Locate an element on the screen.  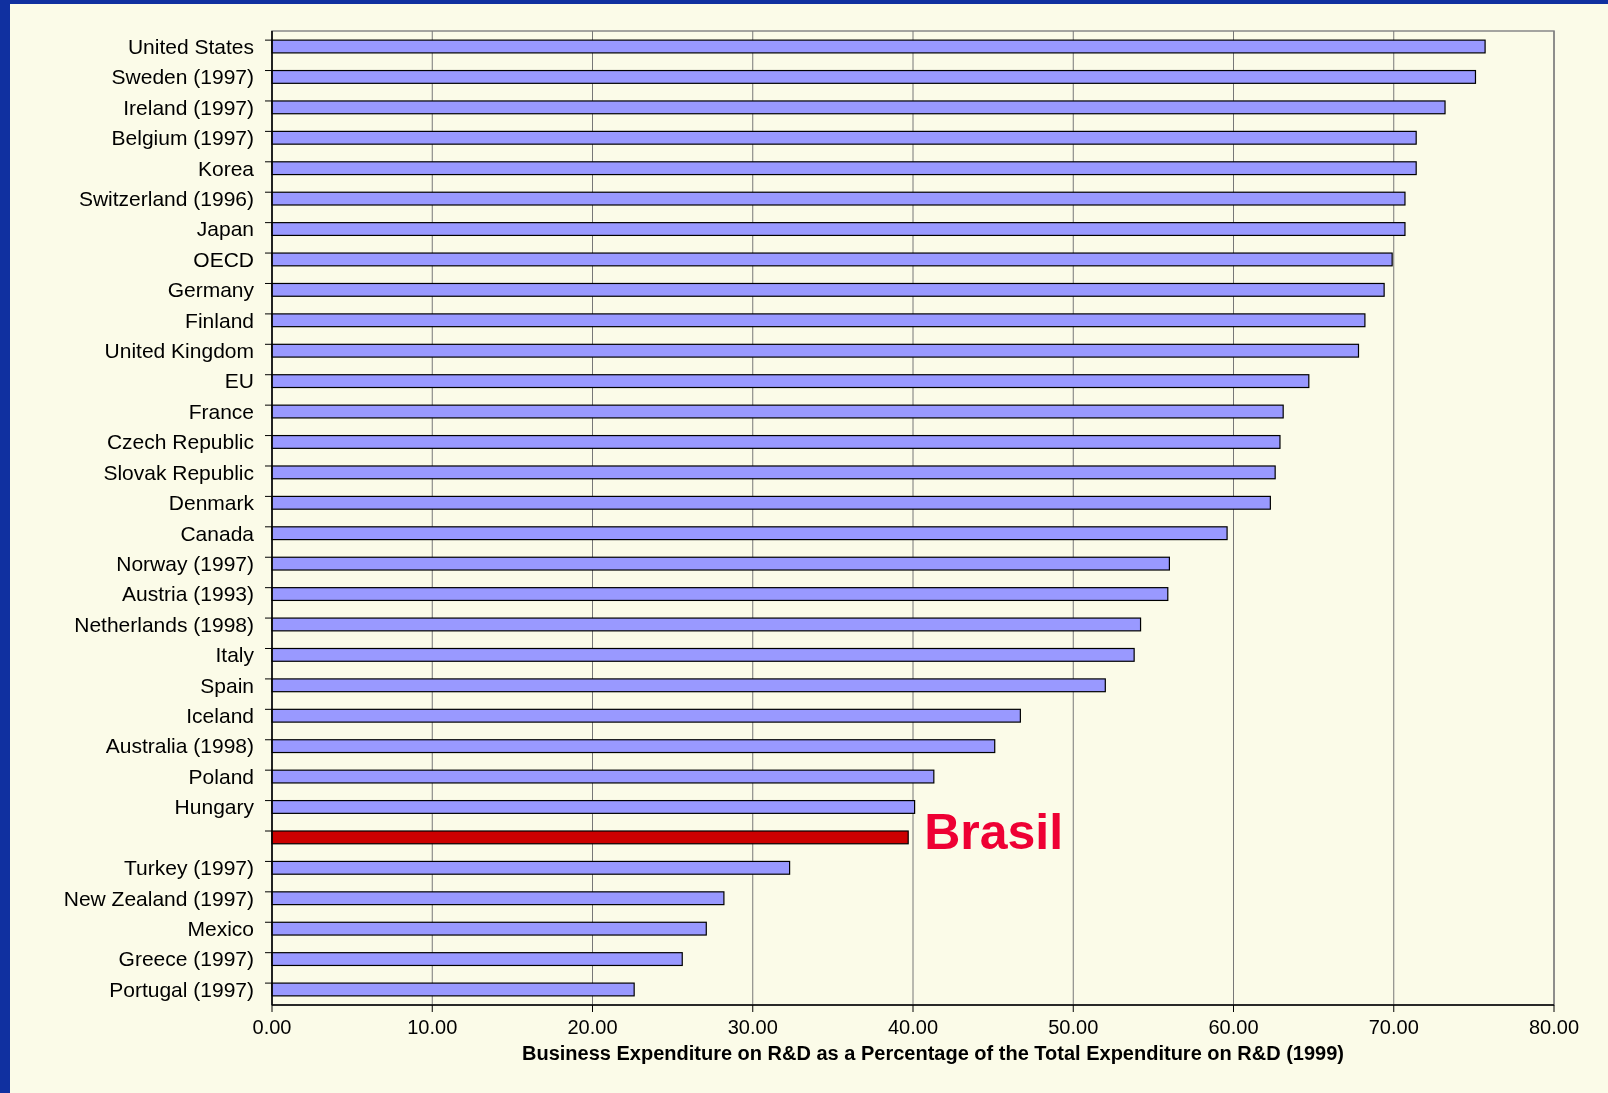
y-tick-label: Ireland (1997) is located at coordinates (188, 107).